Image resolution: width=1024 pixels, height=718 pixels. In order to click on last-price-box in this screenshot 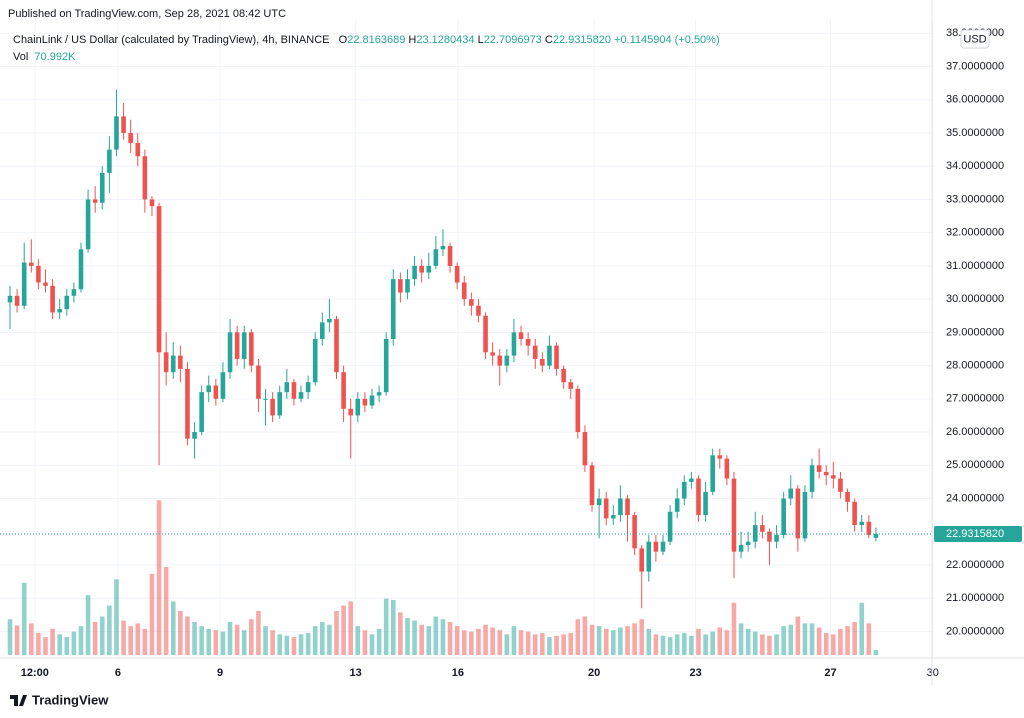, I will do `click(978, 534)`.